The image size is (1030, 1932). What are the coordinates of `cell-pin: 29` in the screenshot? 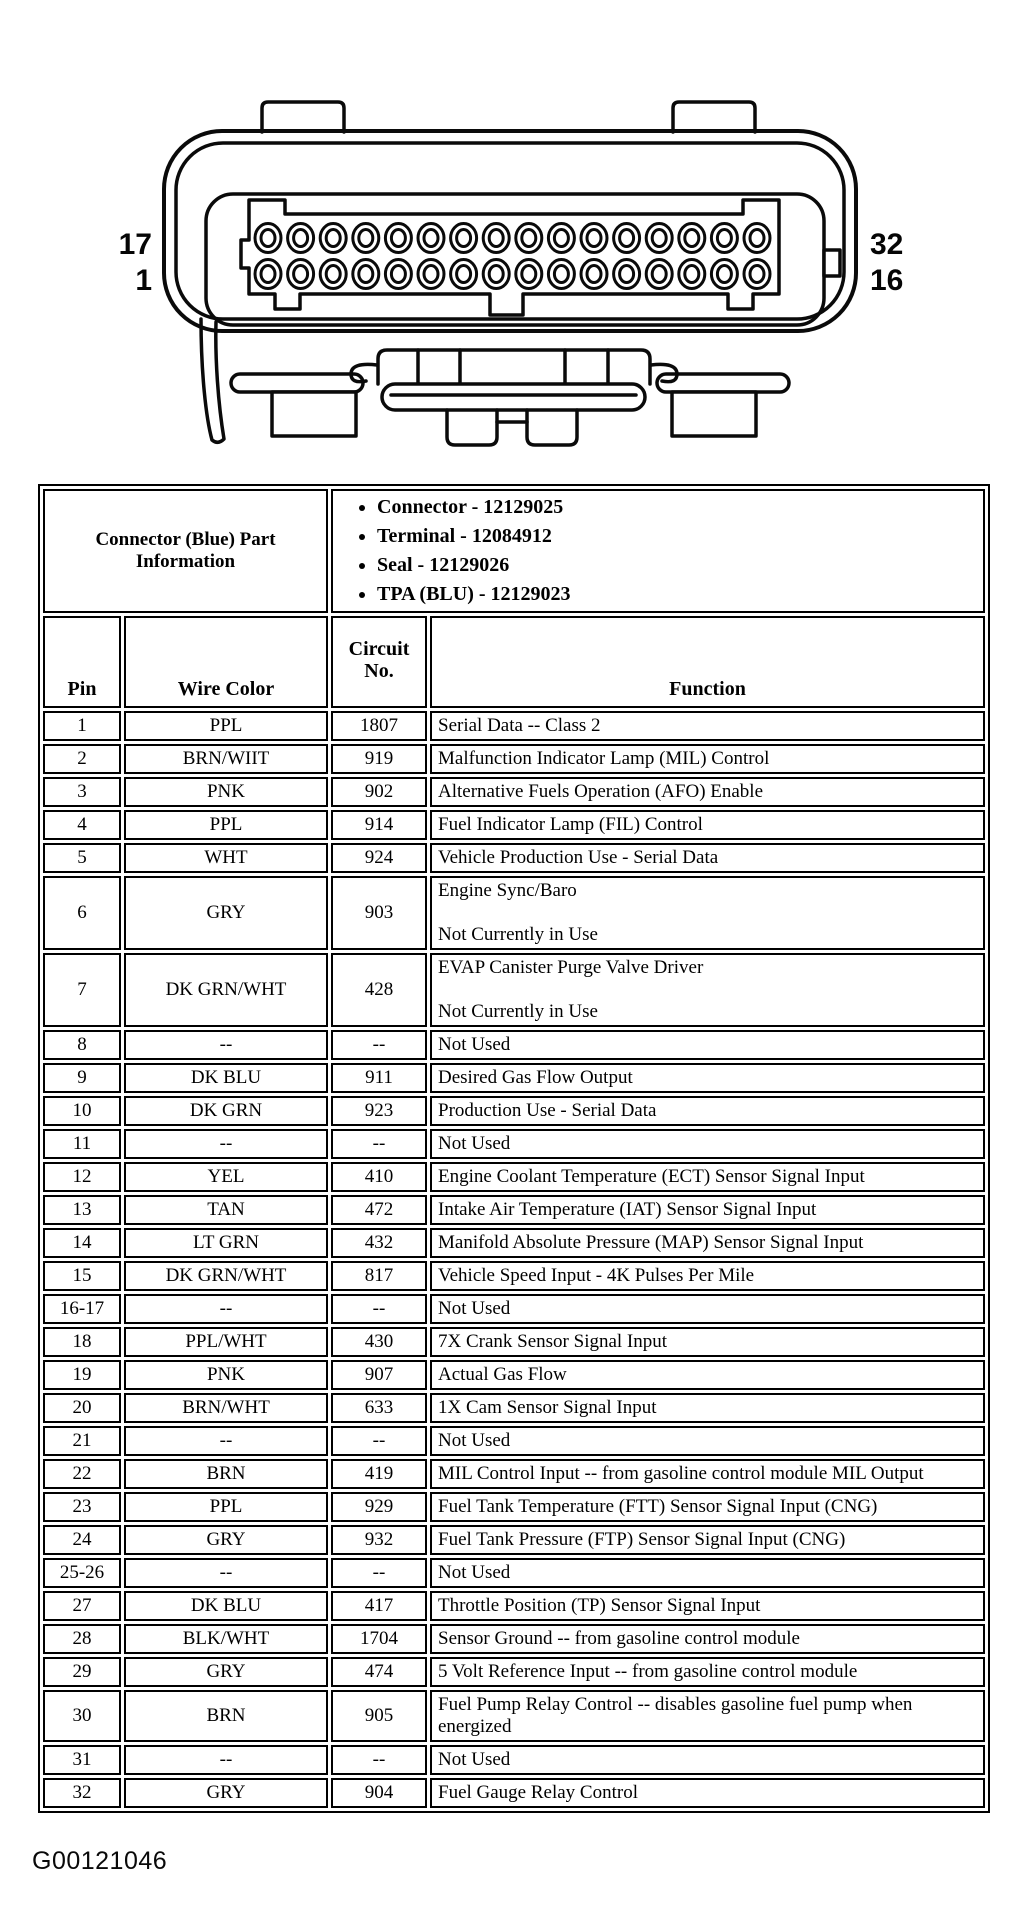 It's located at (82, 1672).